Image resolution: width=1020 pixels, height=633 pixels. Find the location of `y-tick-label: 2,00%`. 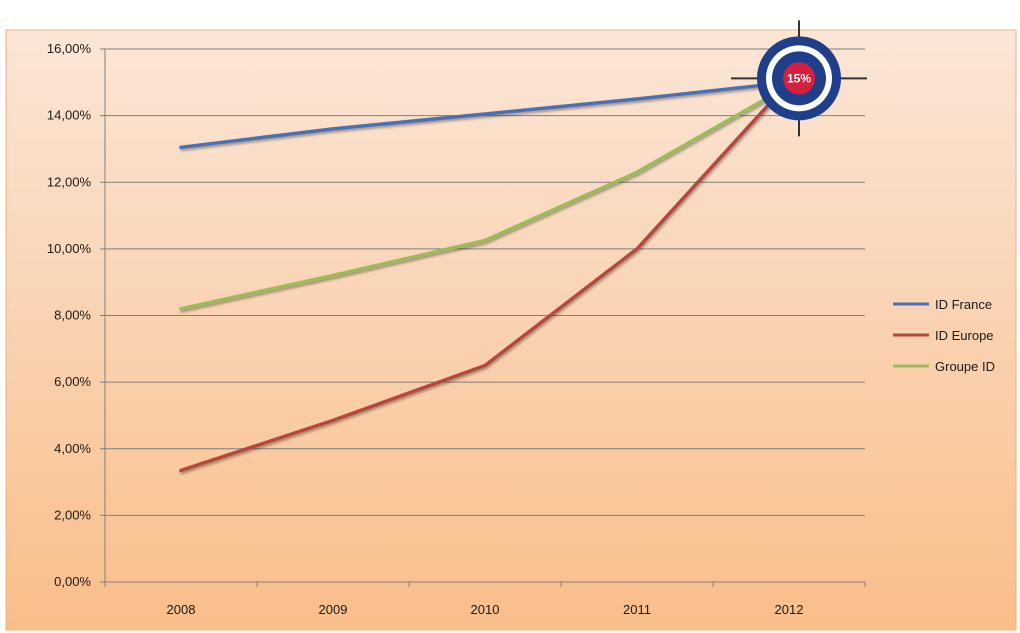

y-tick-label: 2,00% is located at coordinates (72, 514).